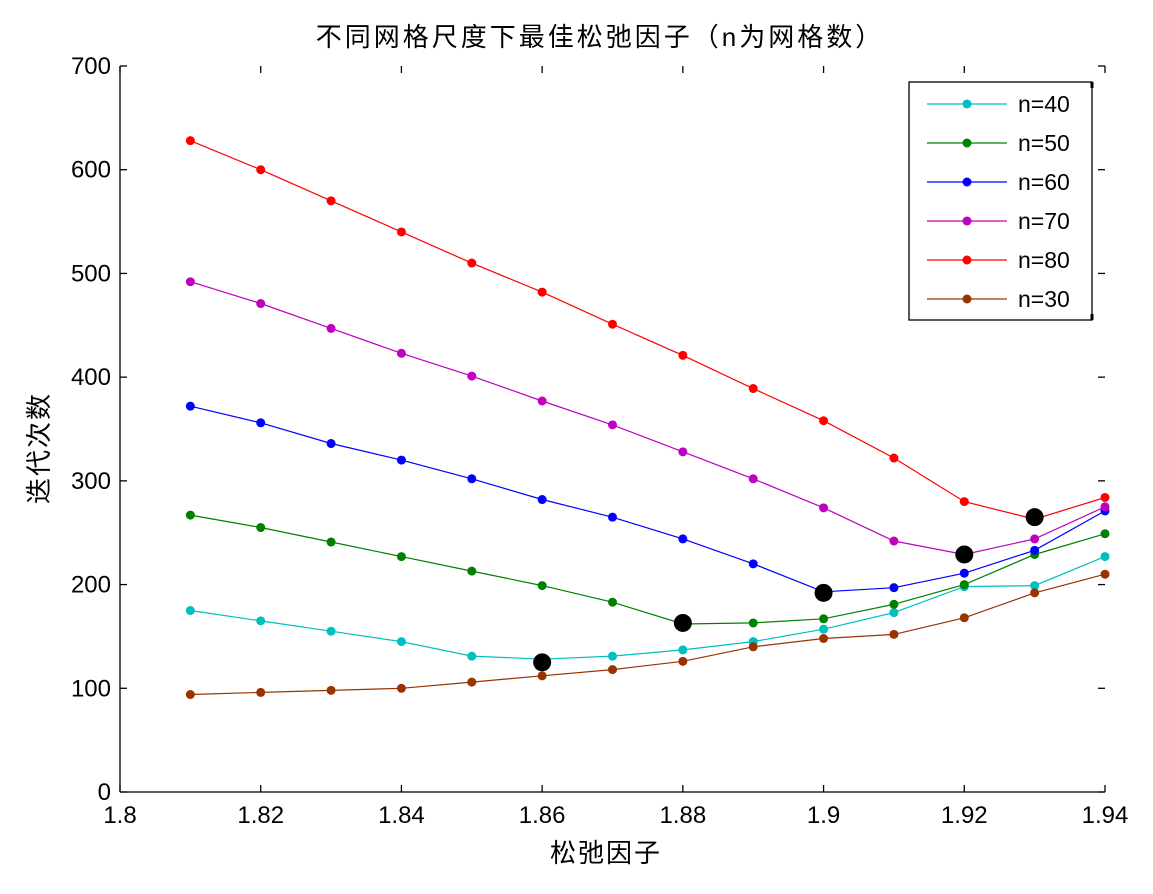 The width and height of the screenshot is (1153, 894). Describe the element at coordinates (1044, 182) in the screenshot. I see `legend-label-n-60: n=60` at that location.